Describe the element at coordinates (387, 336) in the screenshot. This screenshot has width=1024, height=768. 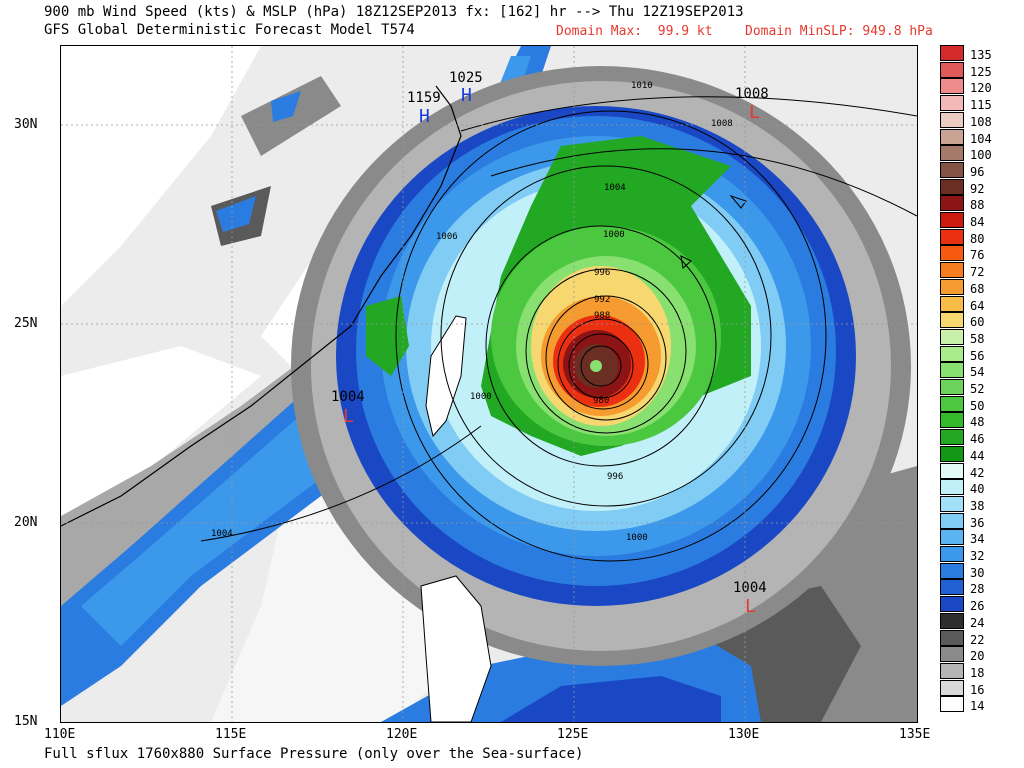
I see `wind-zone-green` at that location.